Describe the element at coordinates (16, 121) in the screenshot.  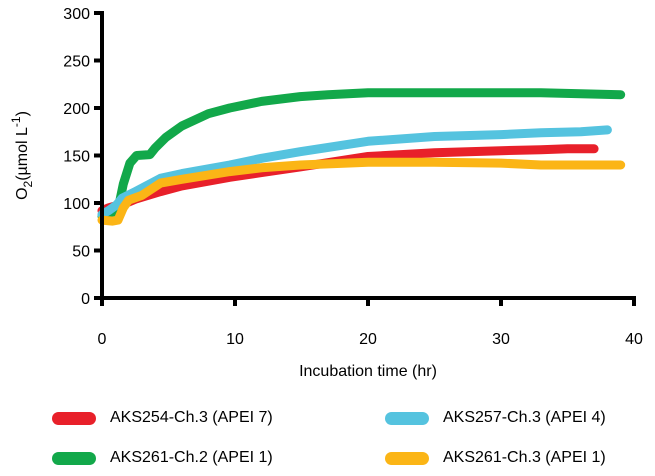
I see `y-axis-title-unit-sup: -1` at that location.